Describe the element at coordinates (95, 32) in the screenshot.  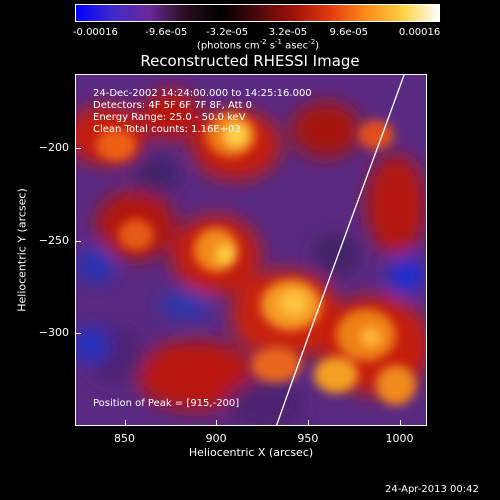
I see `colorbar-tick-label: -0.00016` at that location.